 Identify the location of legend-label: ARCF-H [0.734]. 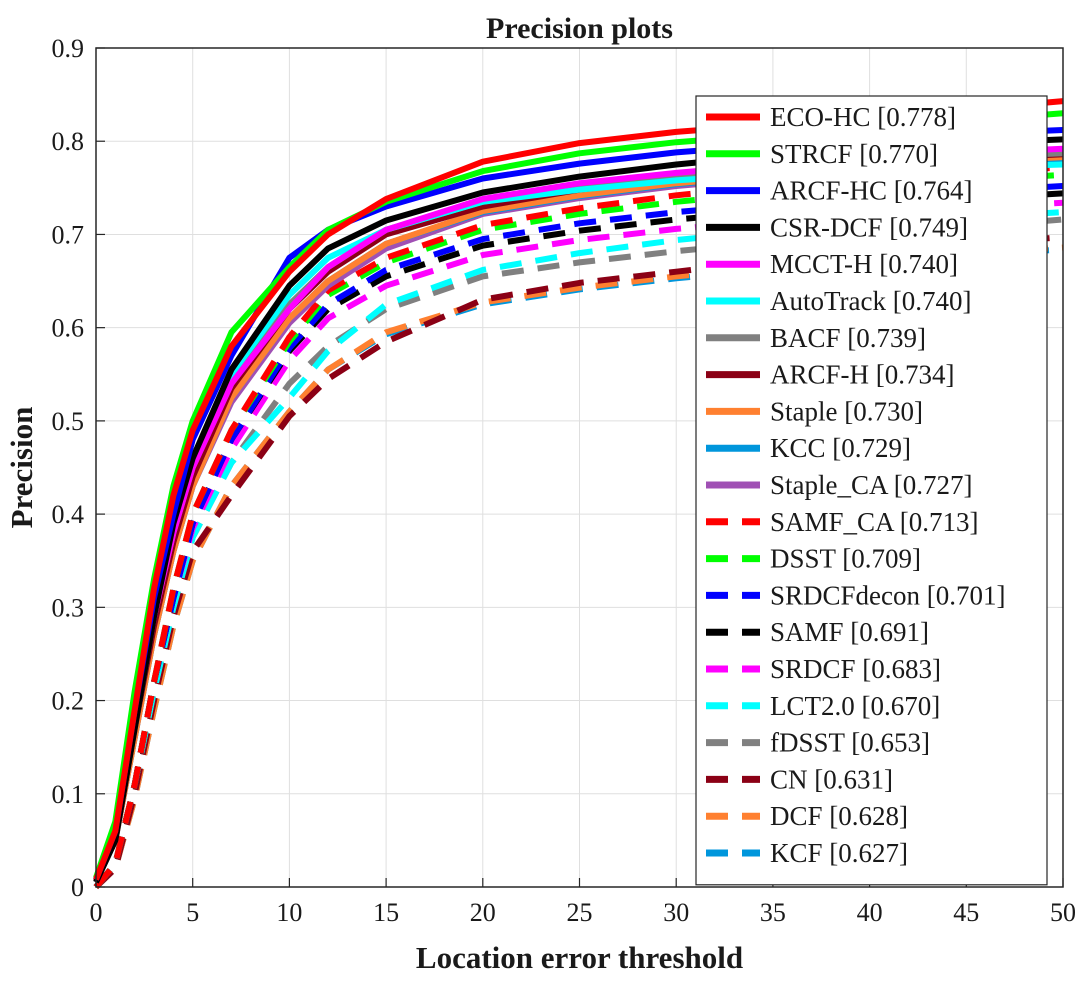
(862, 375).